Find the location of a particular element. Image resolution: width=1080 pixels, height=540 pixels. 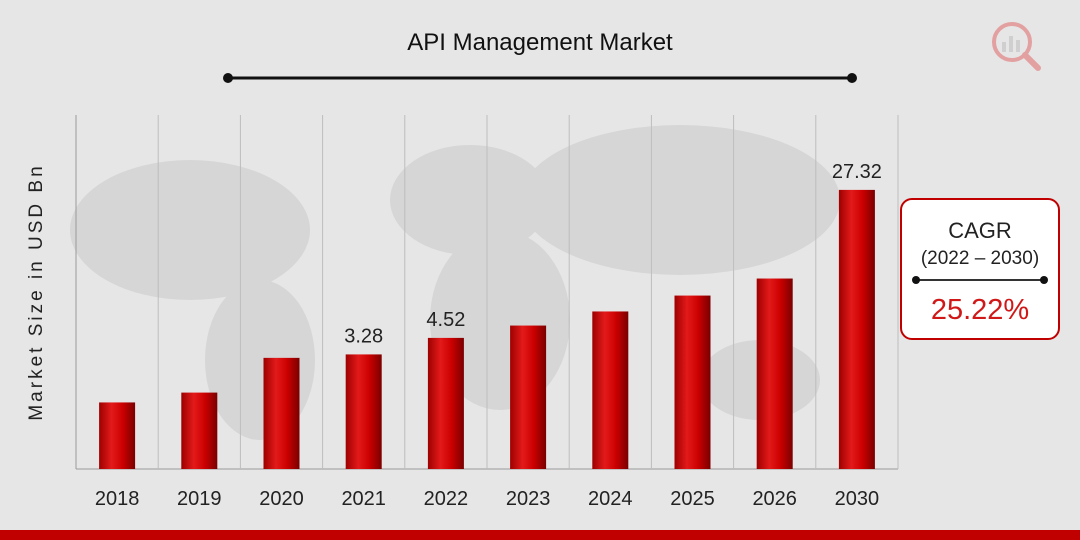

bar-2026 is located at coordinates (774, 373).